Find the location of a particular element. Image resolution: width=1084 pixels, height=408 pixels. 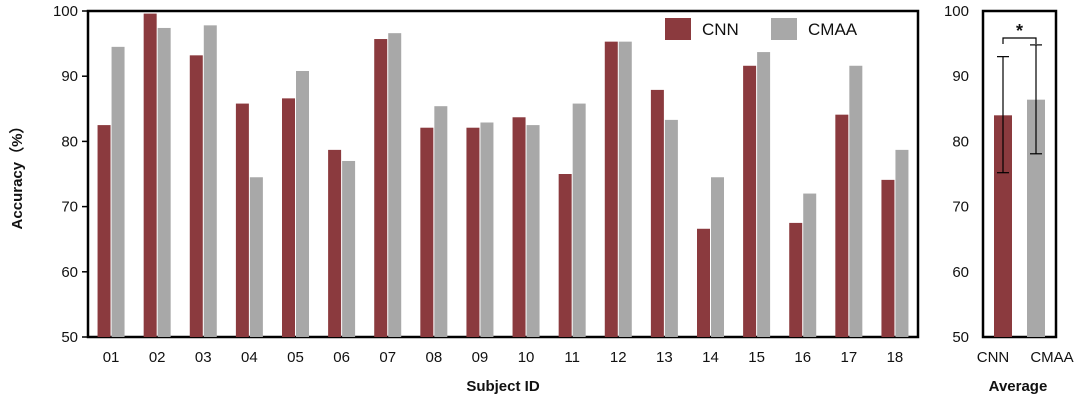

significance-star: * is located at coordinates (1019, 31).